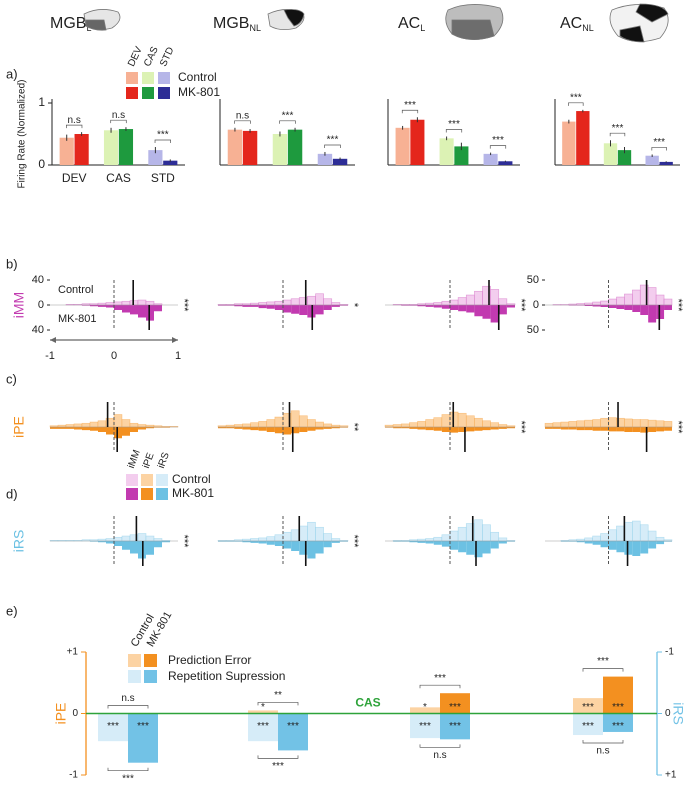 Image resolution: width=685 pixels, height=806 pixels. What do you see at coordinates (354, 305) in the screenshot?
I see `significance: *` at bounding box center [354, 305].